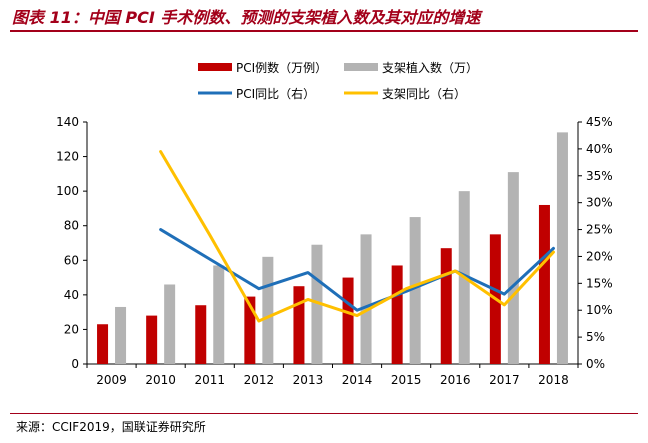 The image size is (648, 443). I want to click on y-left-tick-label: 60, so click(71, 260).